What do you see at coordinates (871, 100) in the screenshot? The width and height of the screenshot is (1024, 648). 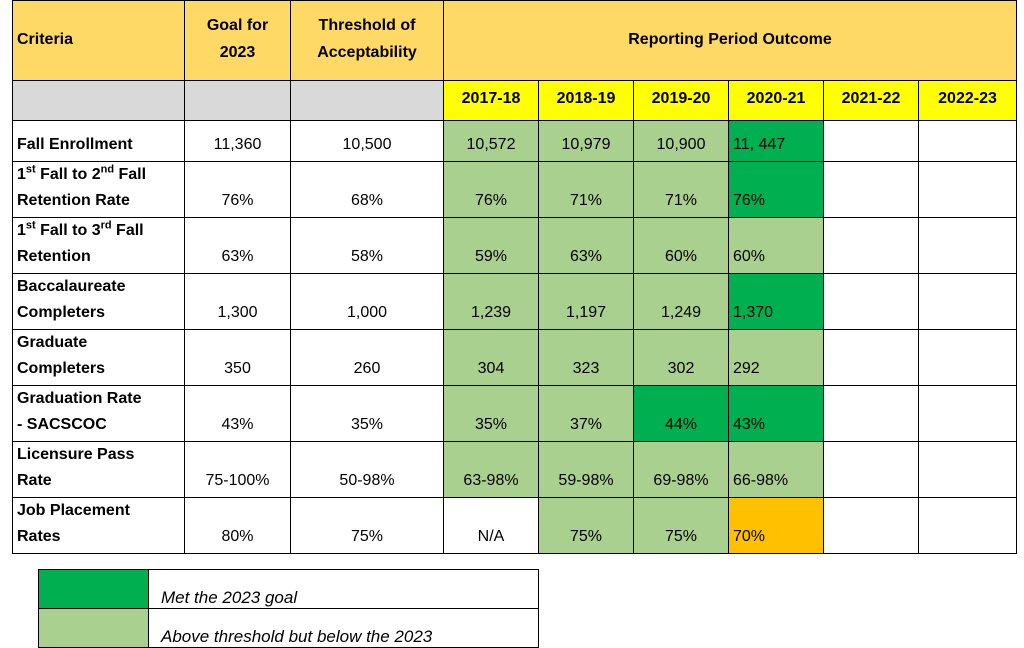 I see `year-cell: 2021-22` at bounding box center [871, 100].